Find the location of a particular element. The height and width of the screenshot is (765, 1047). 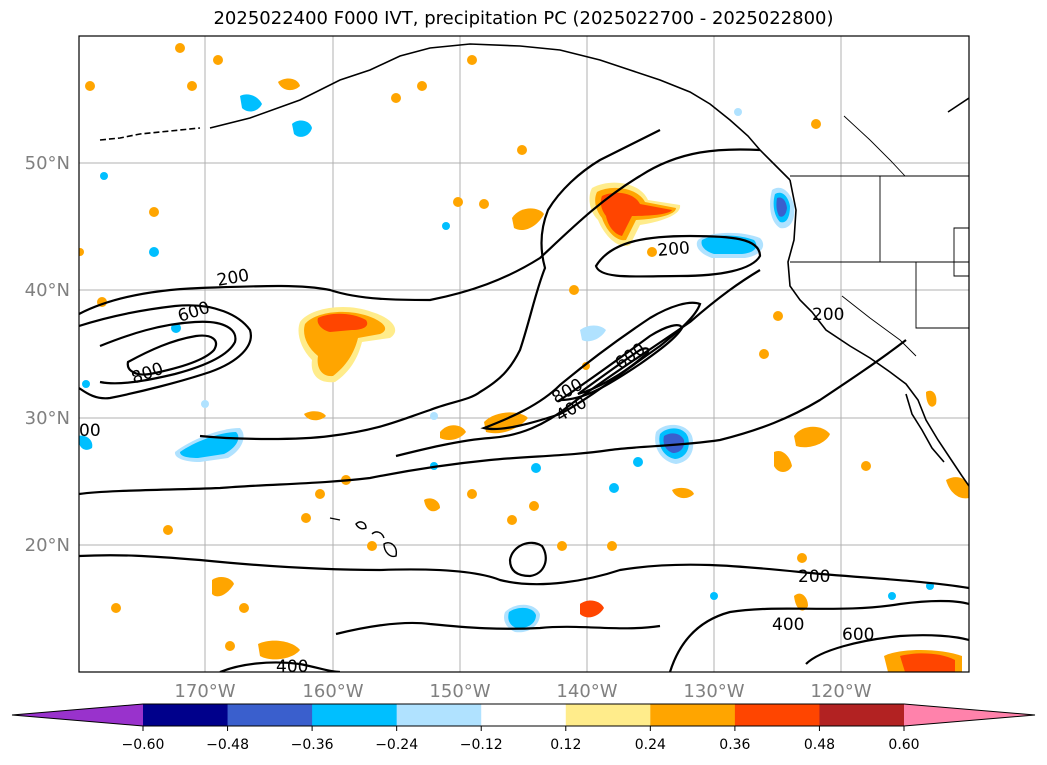

political-borders is located at coordinates (879, 236).